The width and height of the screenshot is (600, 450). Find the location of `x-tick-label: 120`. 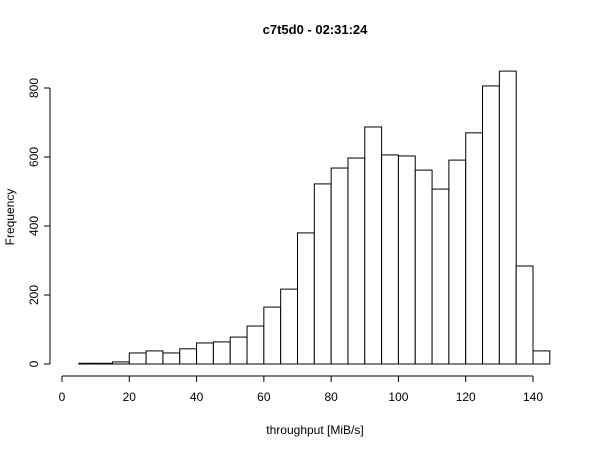

x-tick-label: 120 is located at coordinates (466, 397).